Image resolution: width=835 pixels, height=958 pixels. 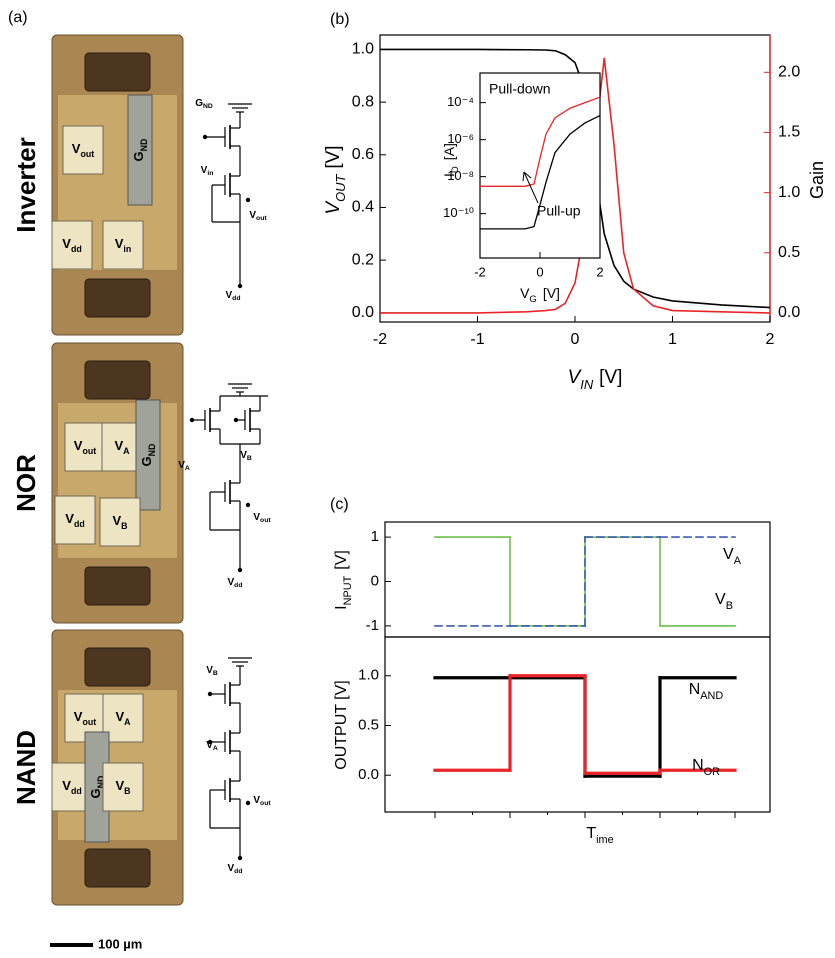 I want to click on pad-label: Vdd, so click(x=71, y=245).